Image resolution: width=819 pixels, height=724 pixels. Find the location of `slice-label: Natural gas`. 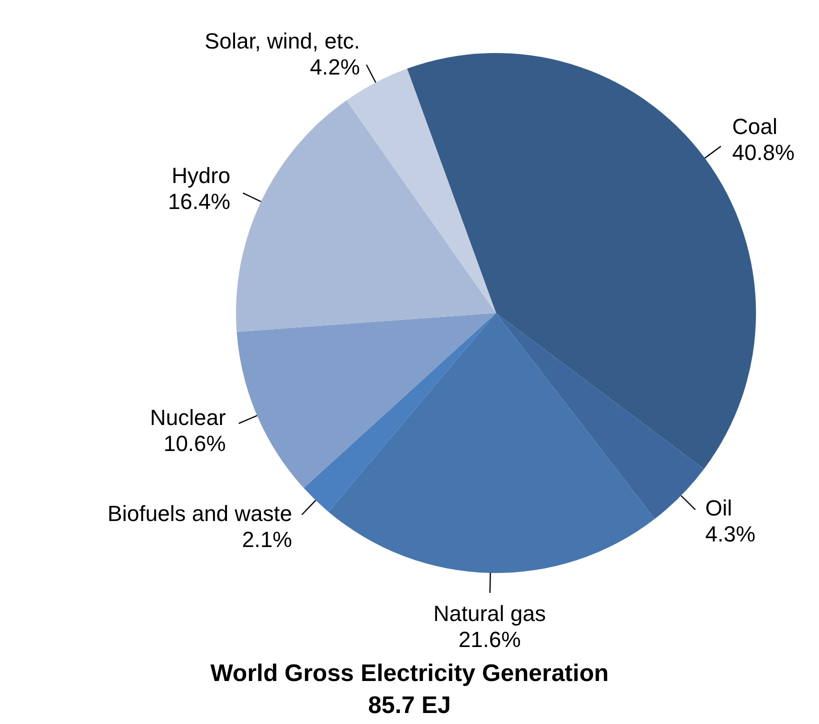

slice-label: Natural gas is located at coordinates (489, 613).